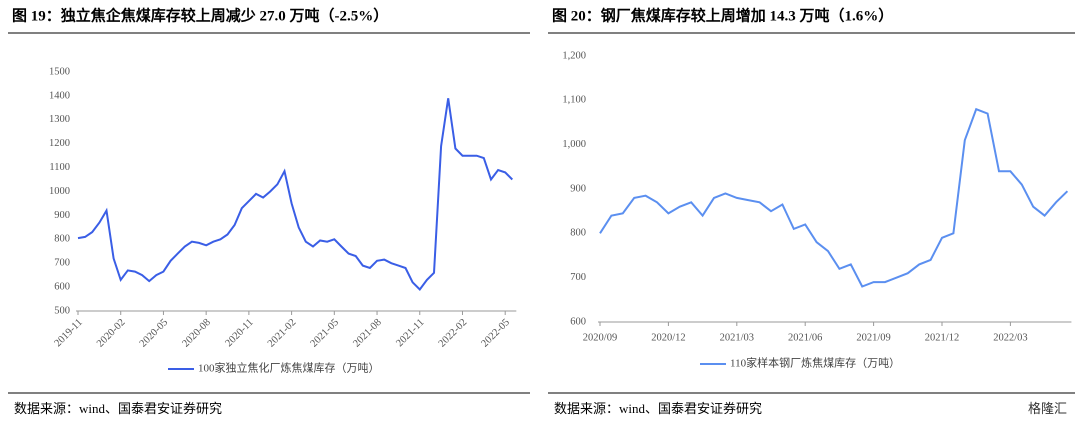 The width and height of the screenshot is (1080, 425). I want to click on y-tick-label: 1100, so click(59, 167).